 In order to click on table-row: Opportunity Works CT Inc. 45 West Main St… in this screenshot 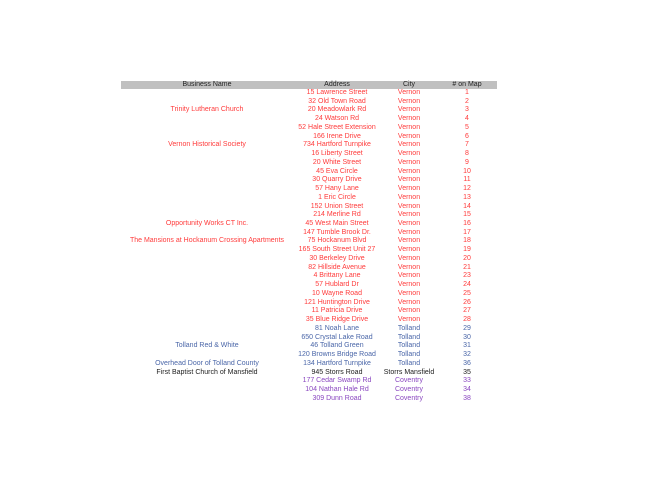, I will do `click(309, 224)`.